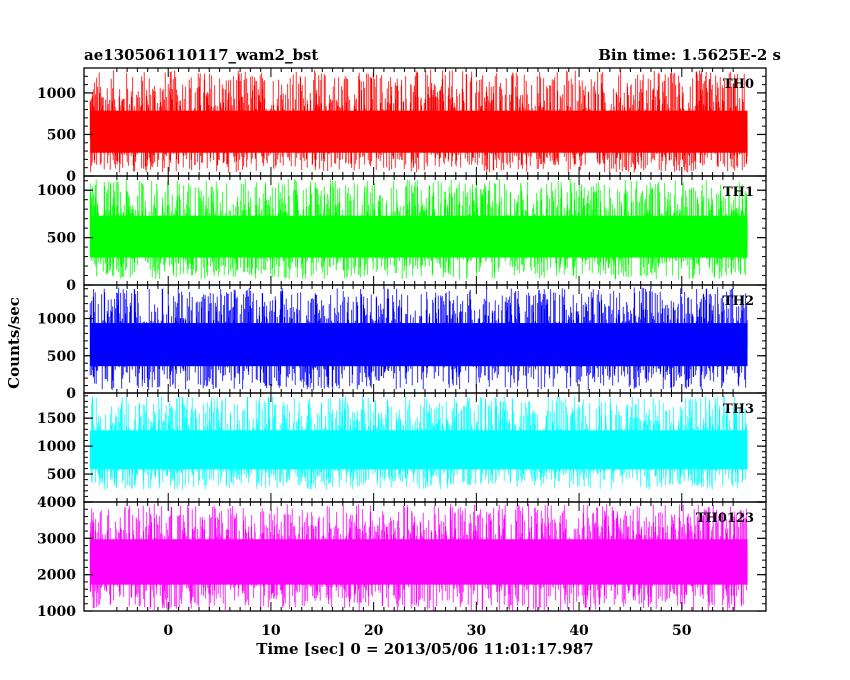  I want to click on x-axis-label: Time [sec] 0 = 2013/05/06 11:01:17.987, so click(424, 649).